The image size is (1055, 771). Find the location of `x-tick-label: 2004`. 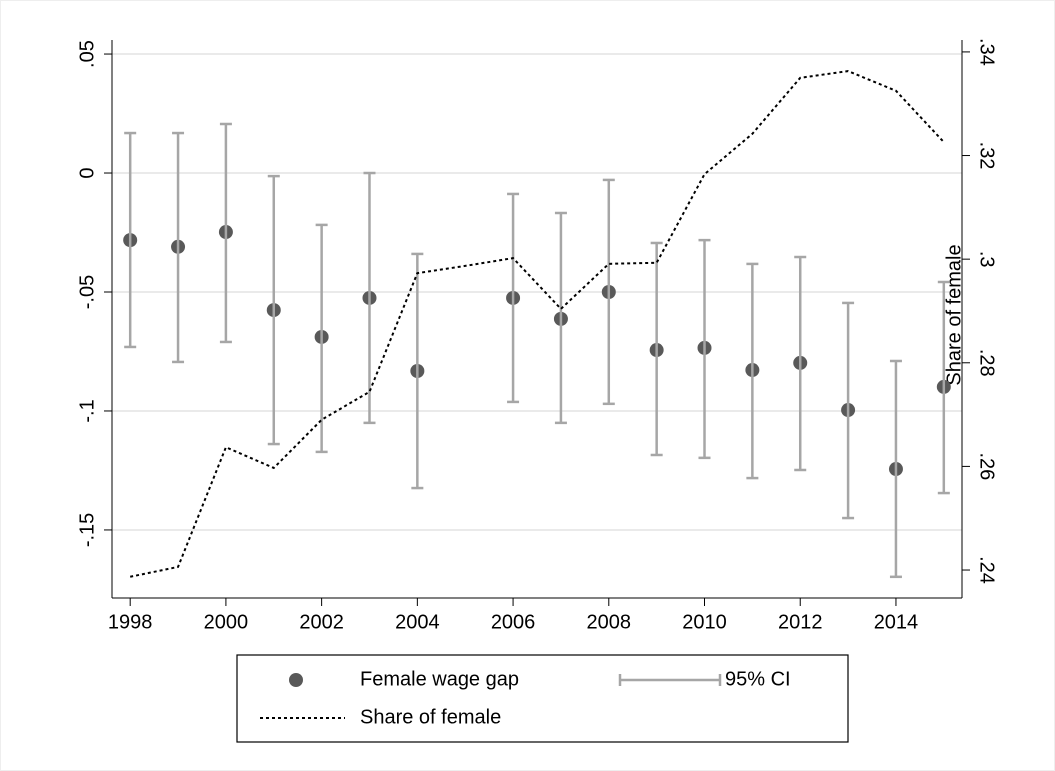

x-tick-label: 2004 is located at coordinates (417, 622).